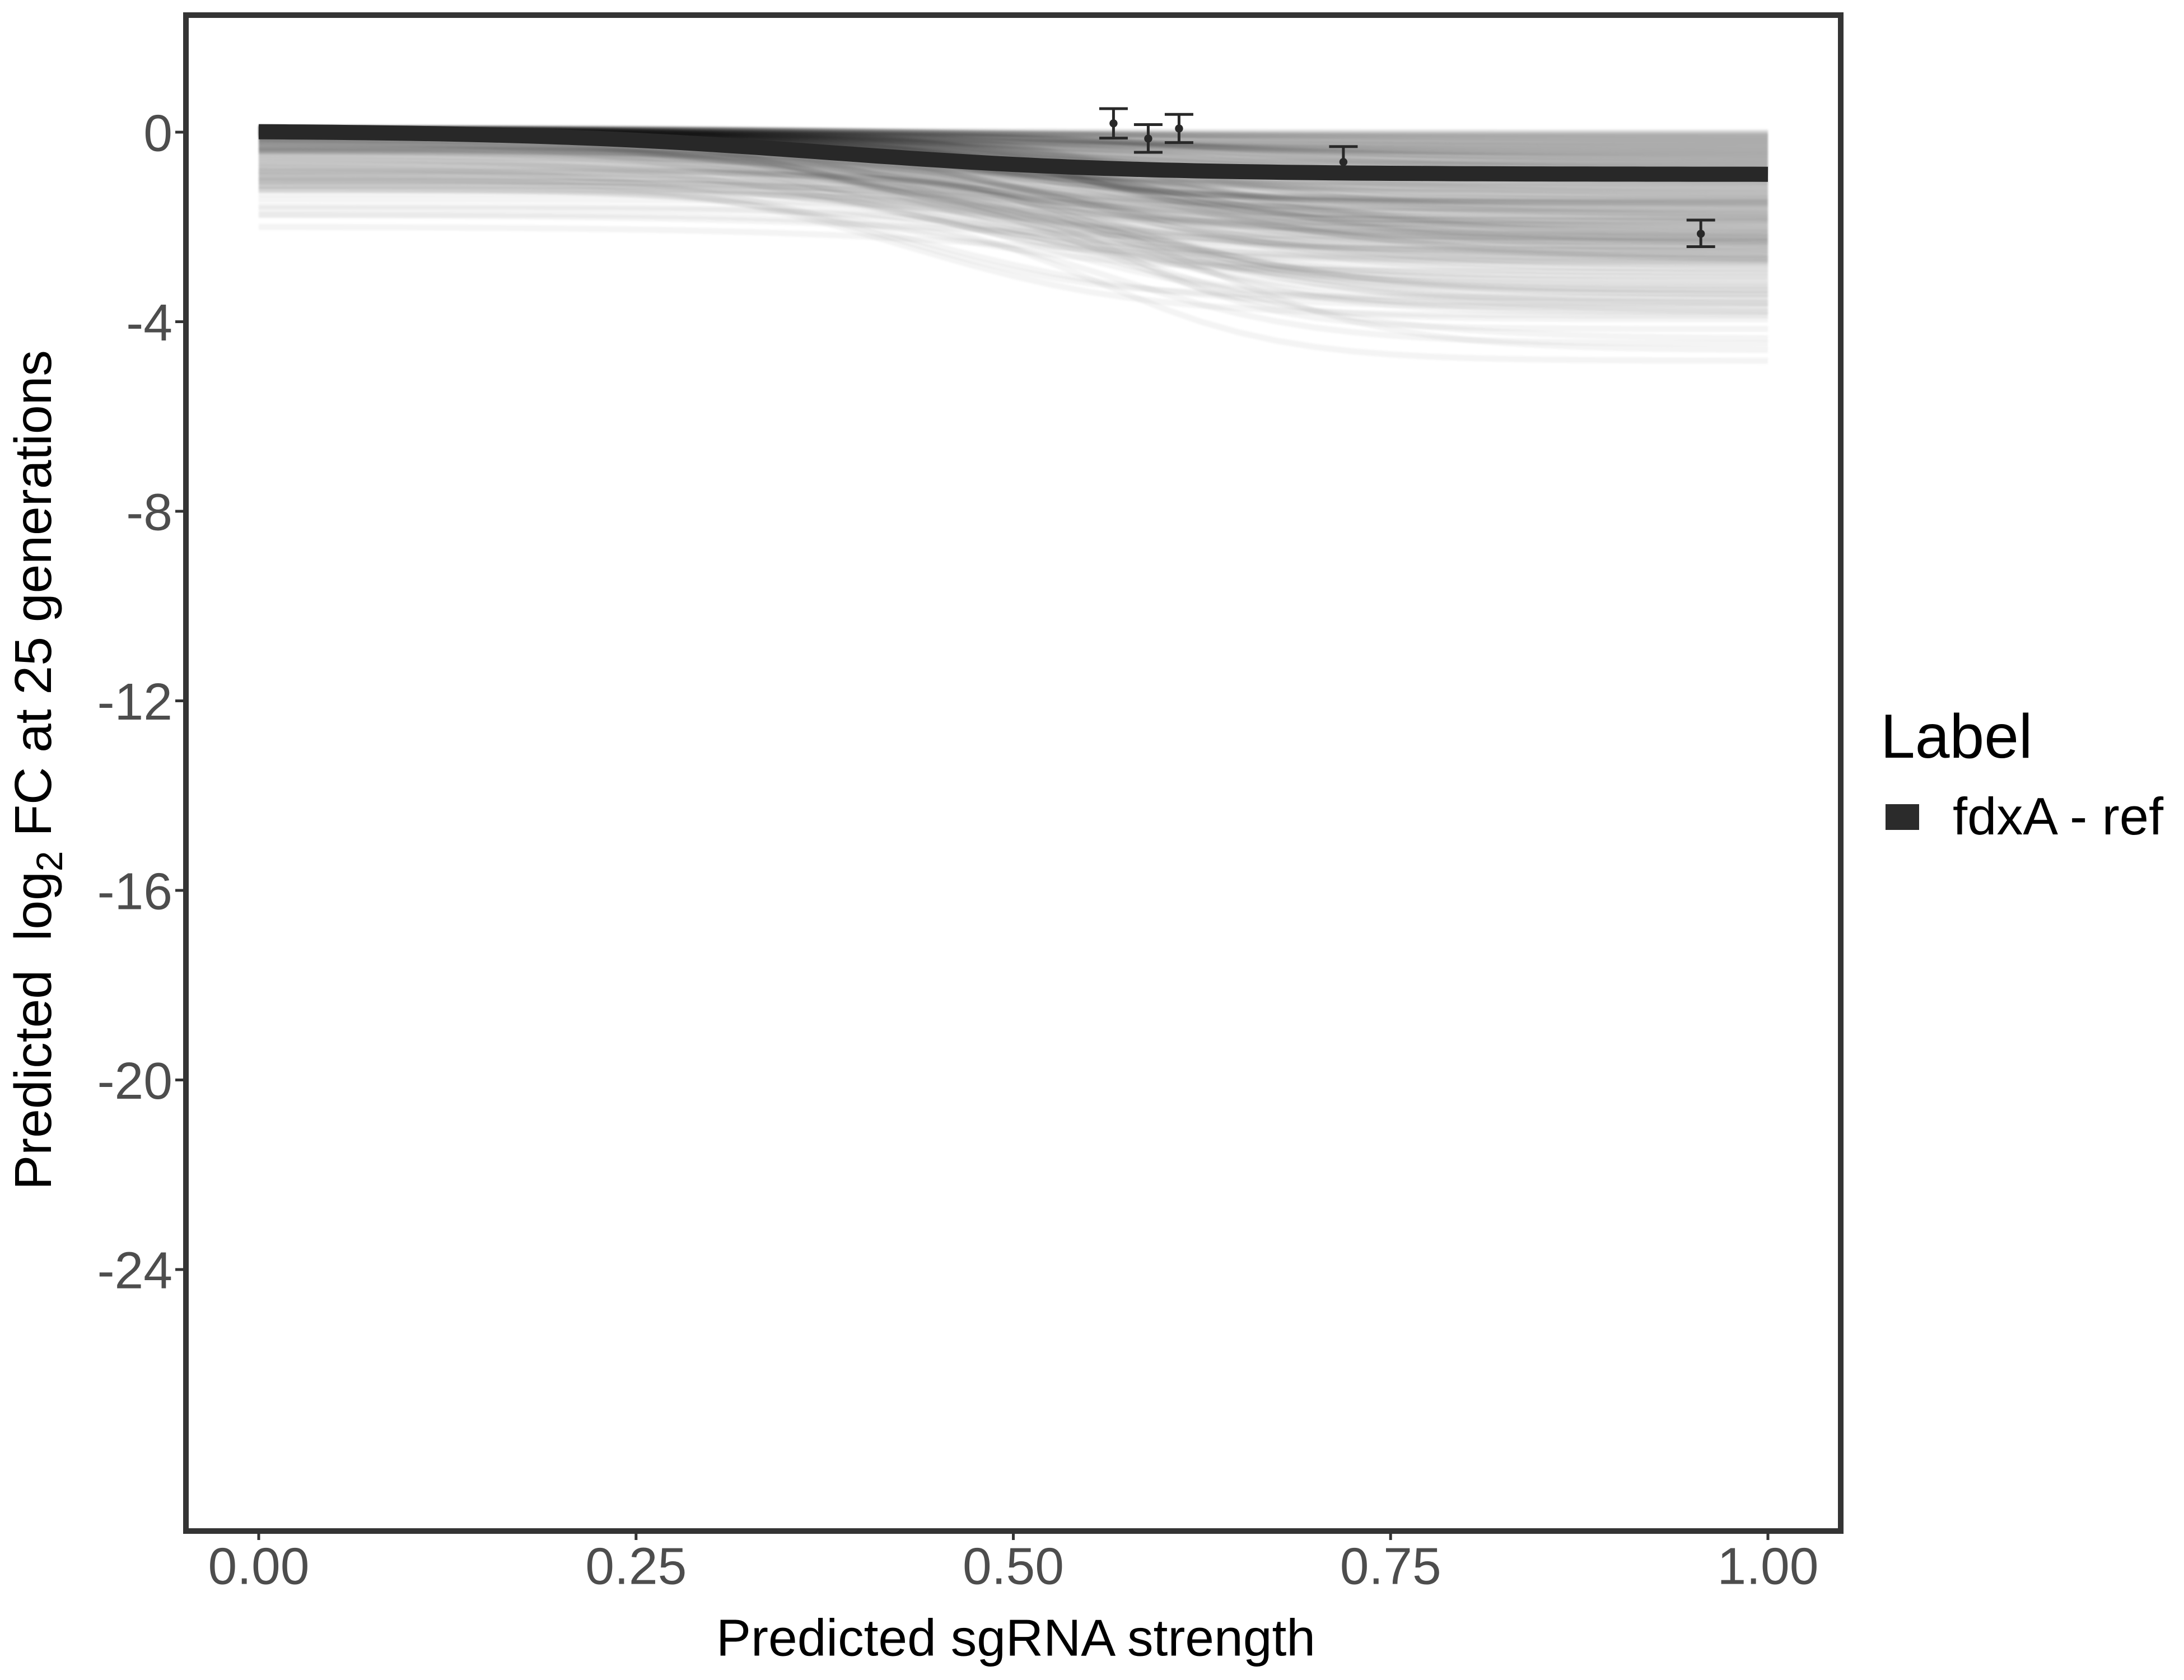 The height and width of the screenshot is (1680, 2184). I want to click on svg-text: 0.75, so click(1390, 1566).